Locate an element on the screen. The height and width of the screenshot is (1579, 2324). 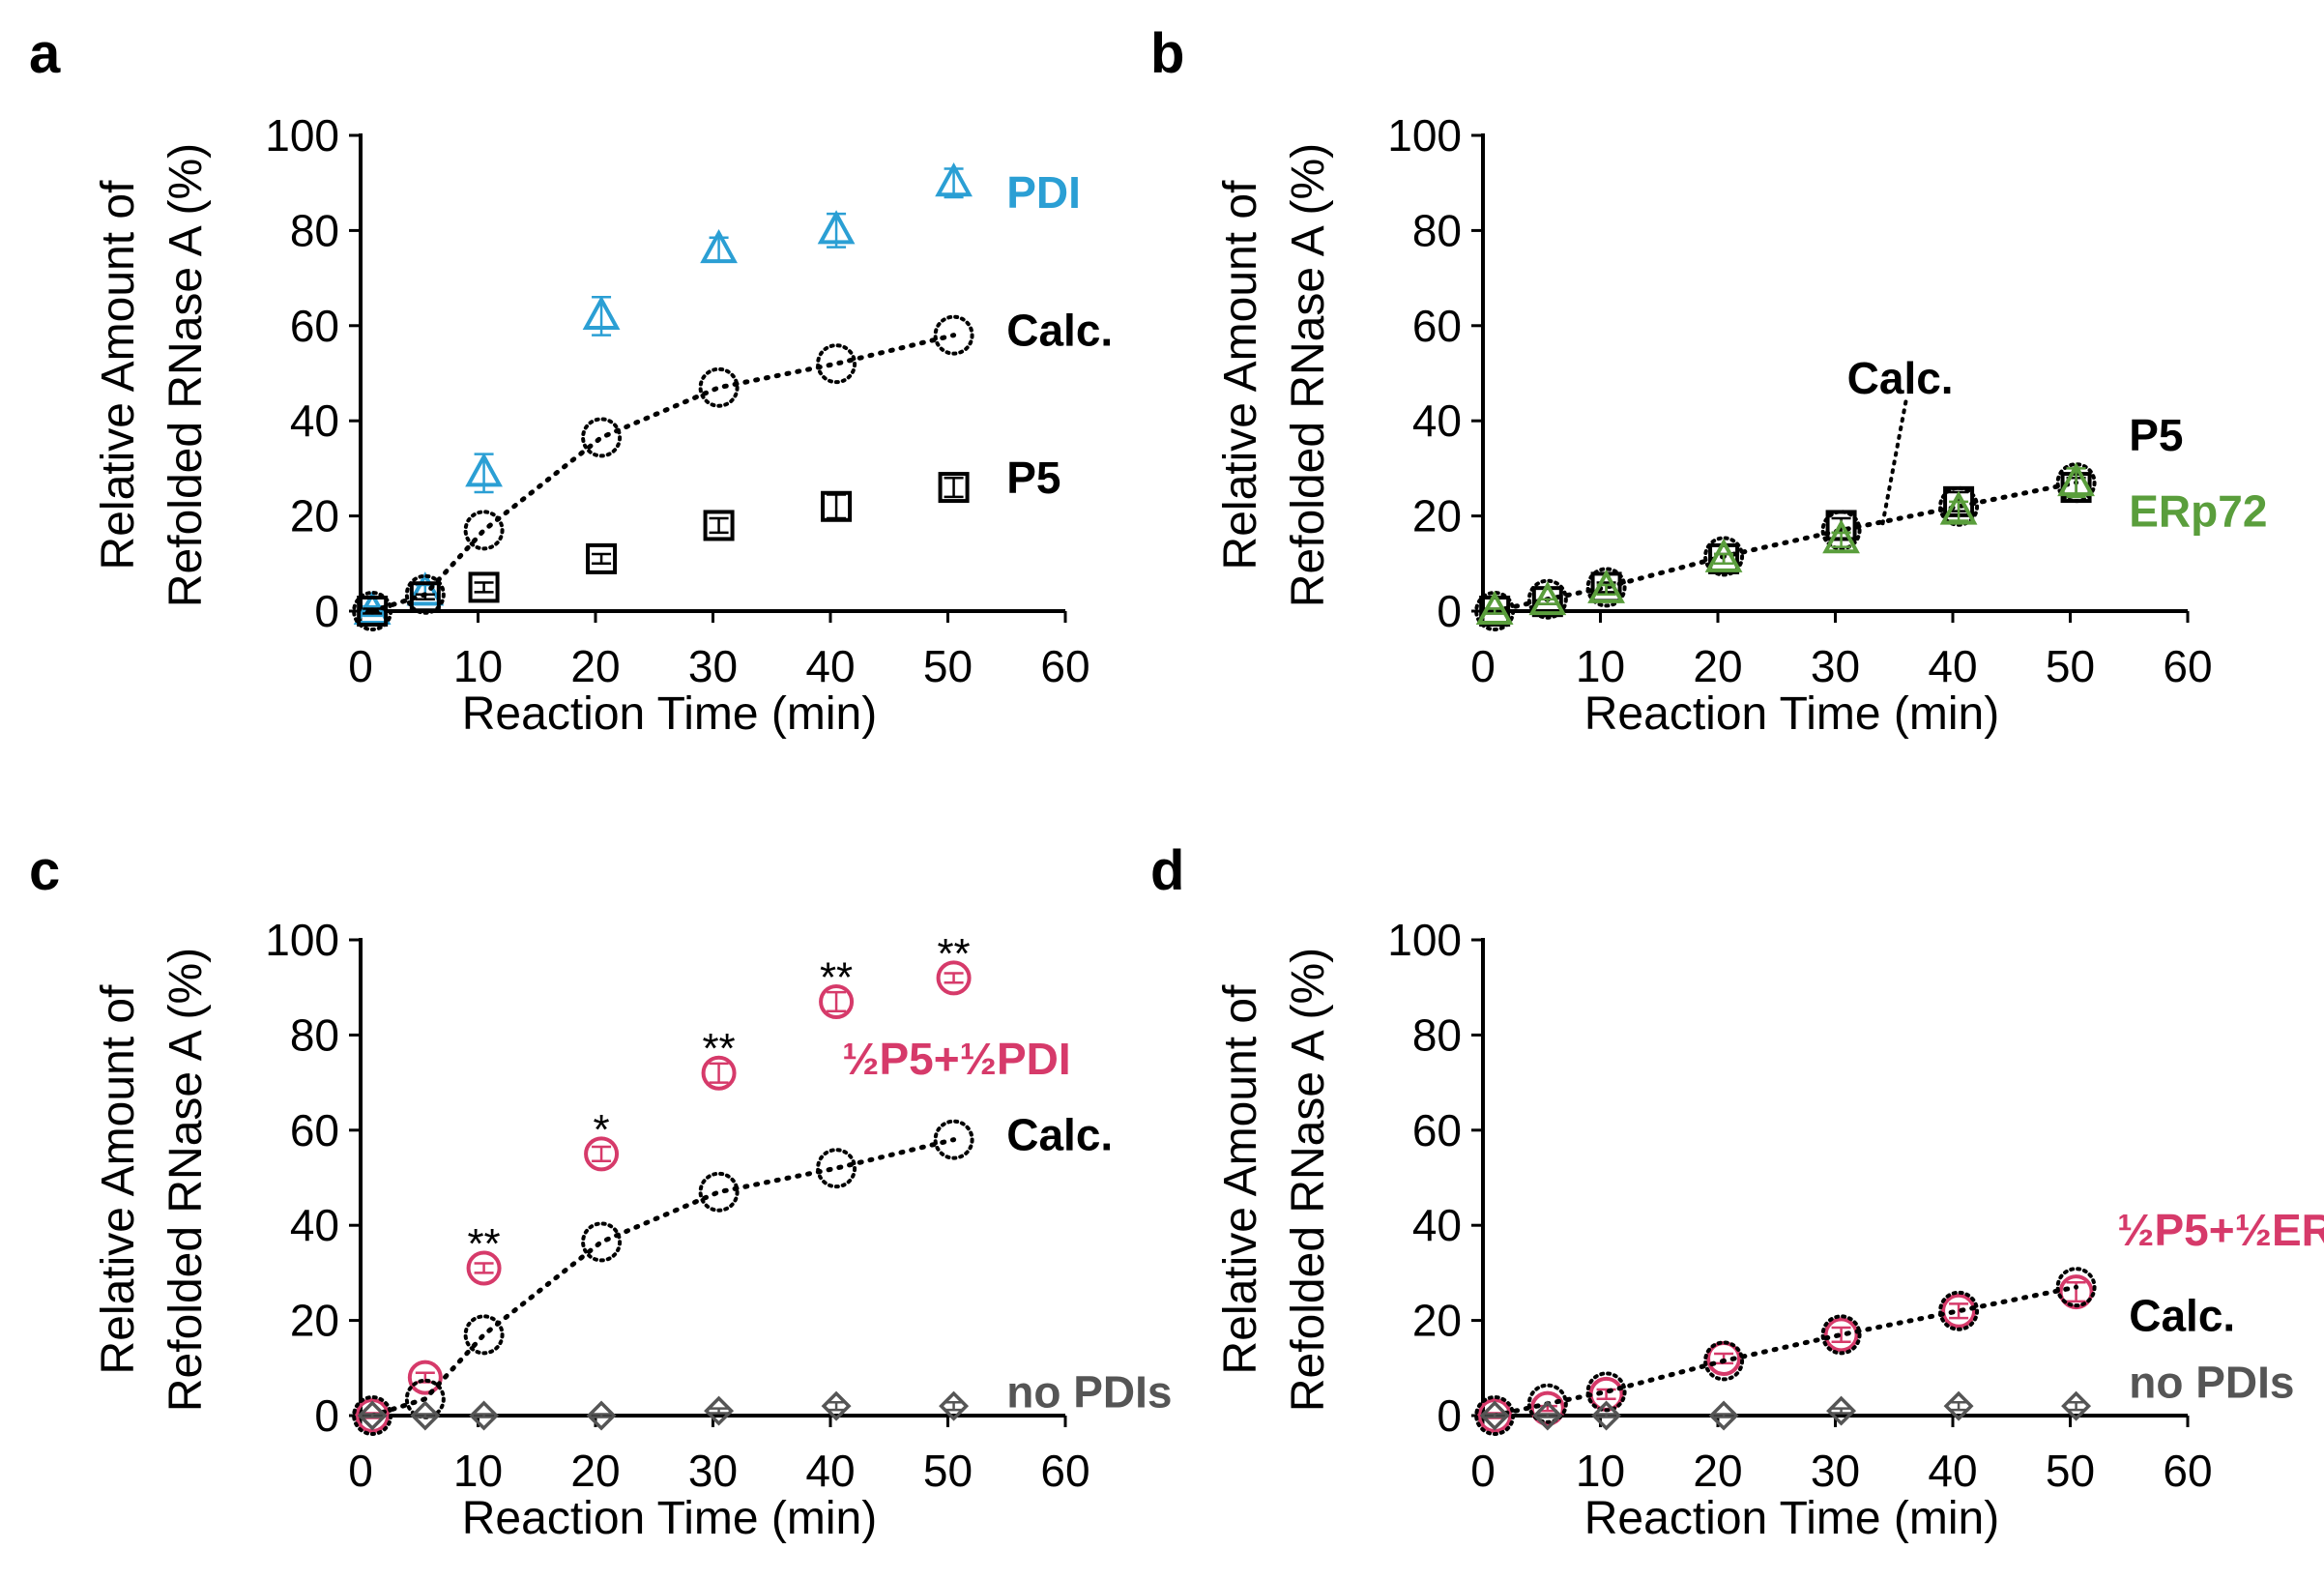
series-label: PDI is located at coordinates (1043, 193).